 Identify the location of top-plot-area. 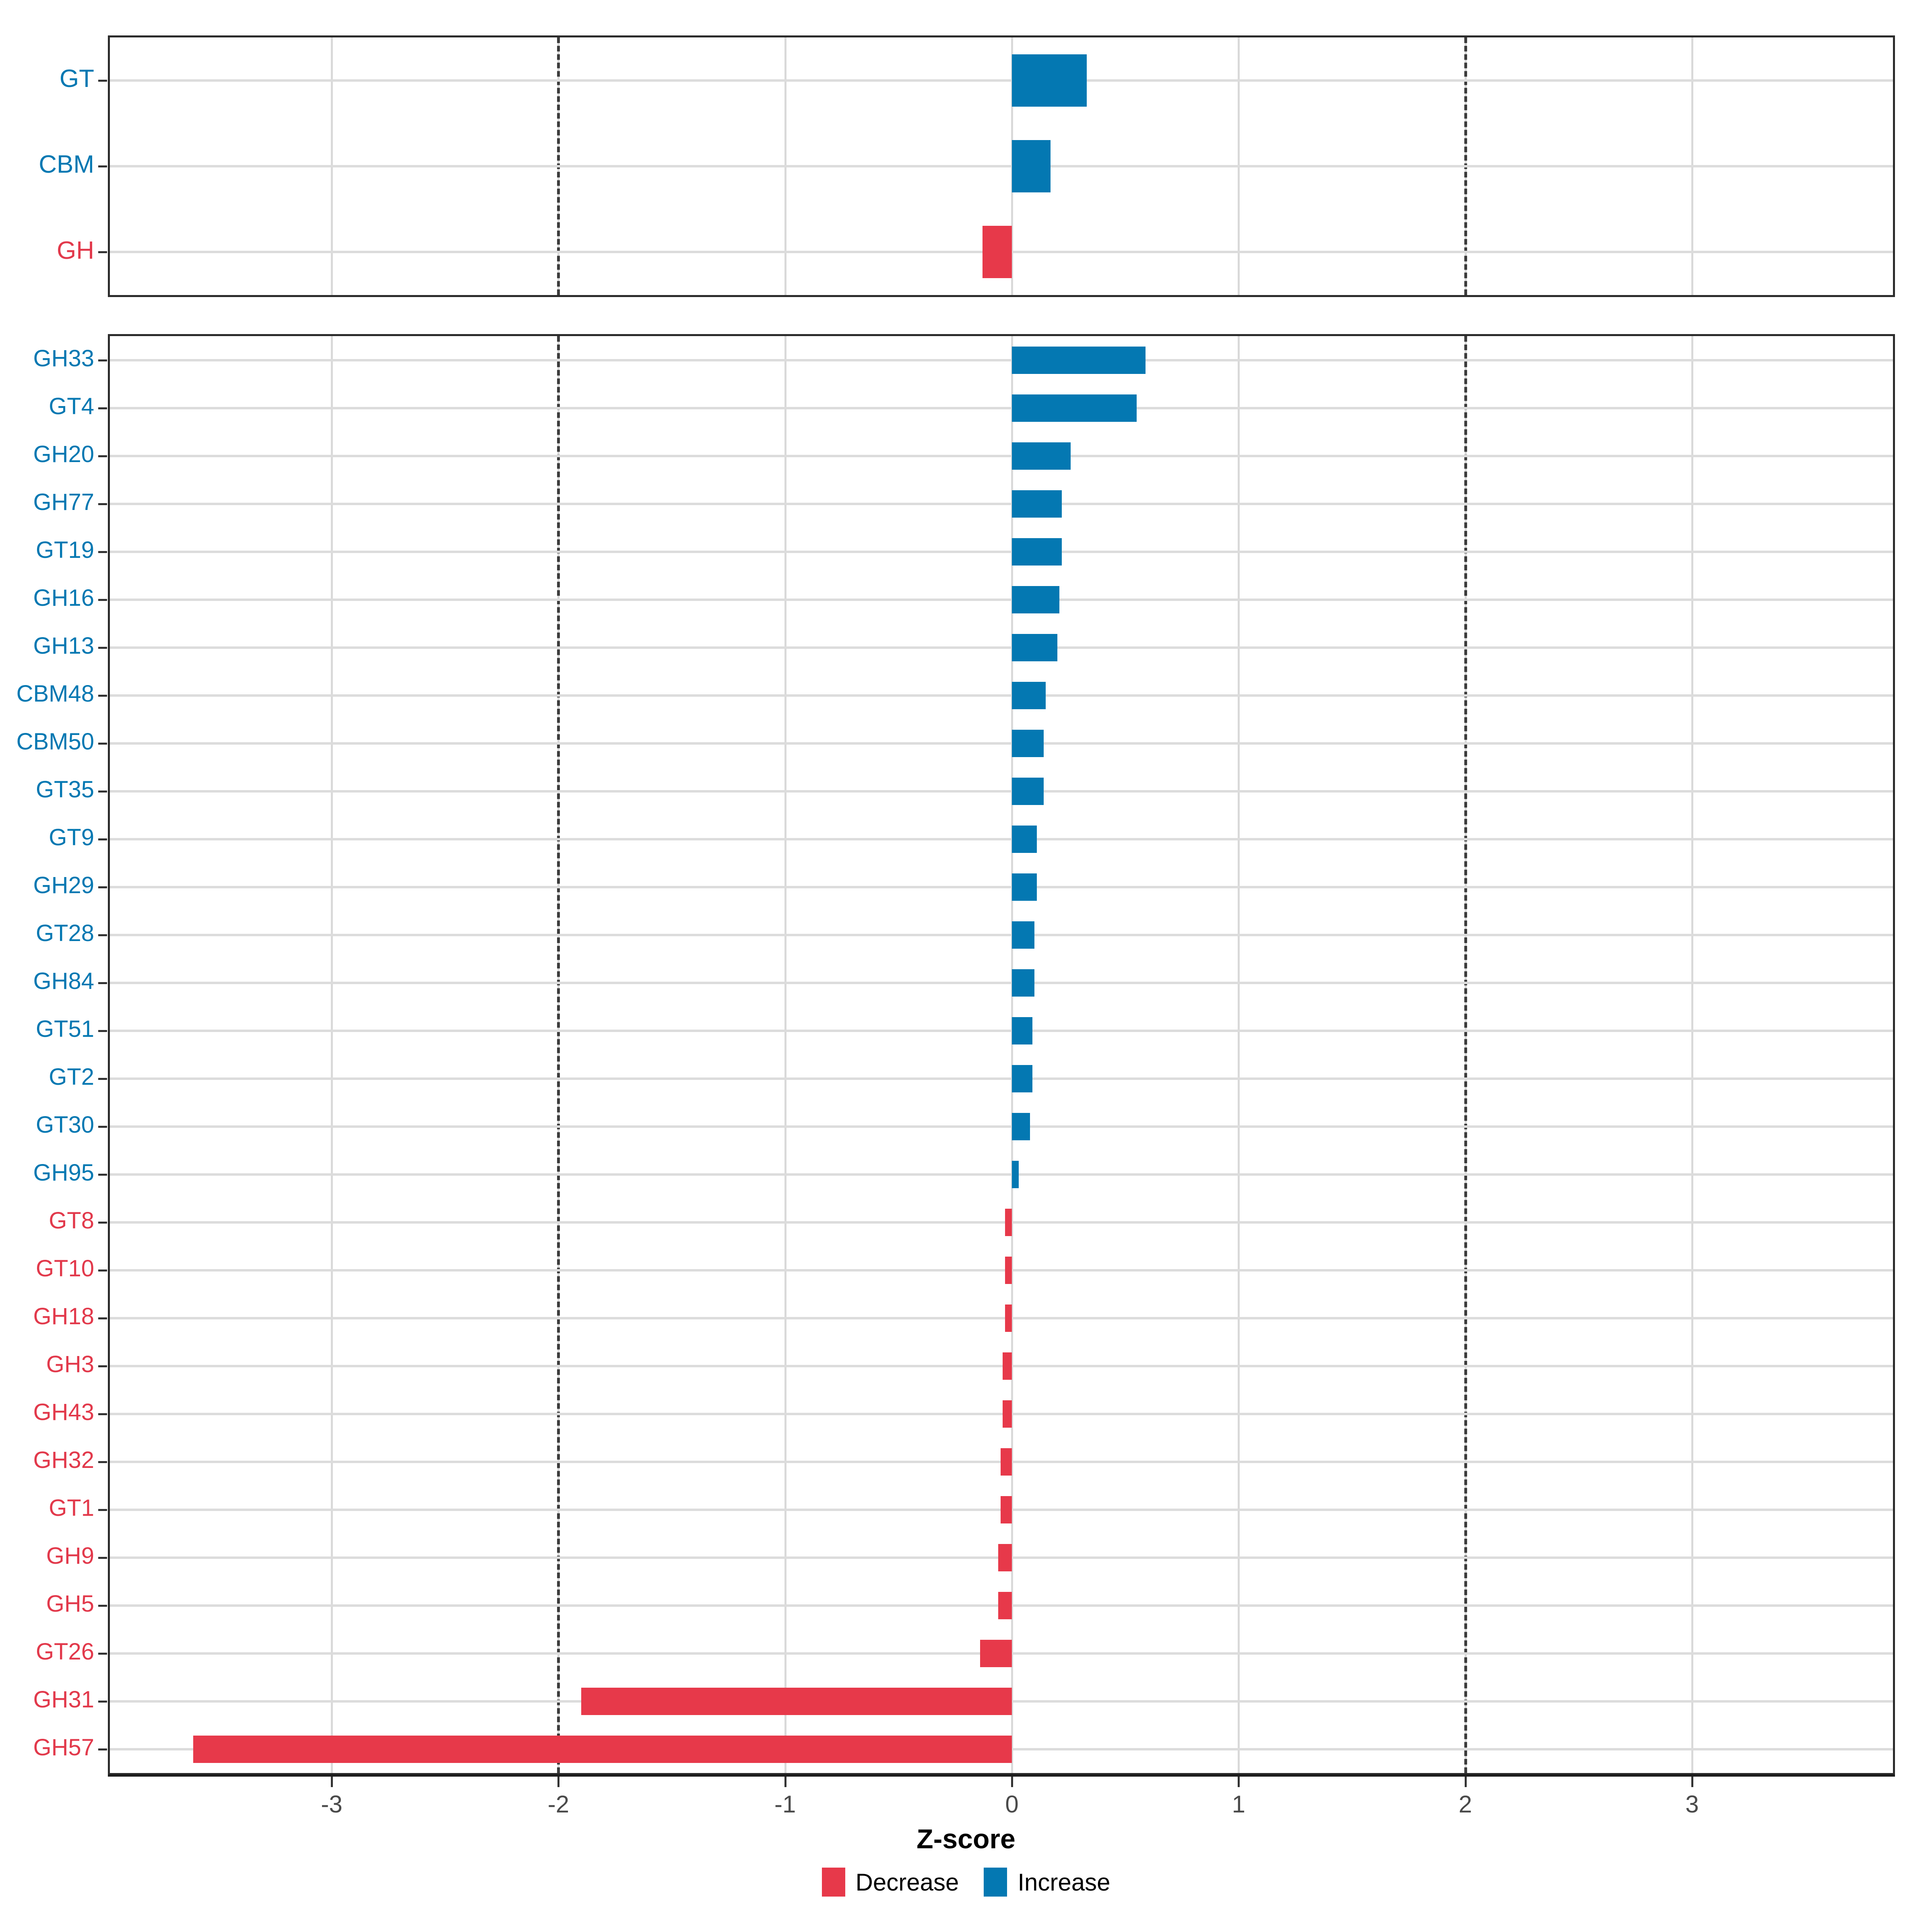
(1001, 166).